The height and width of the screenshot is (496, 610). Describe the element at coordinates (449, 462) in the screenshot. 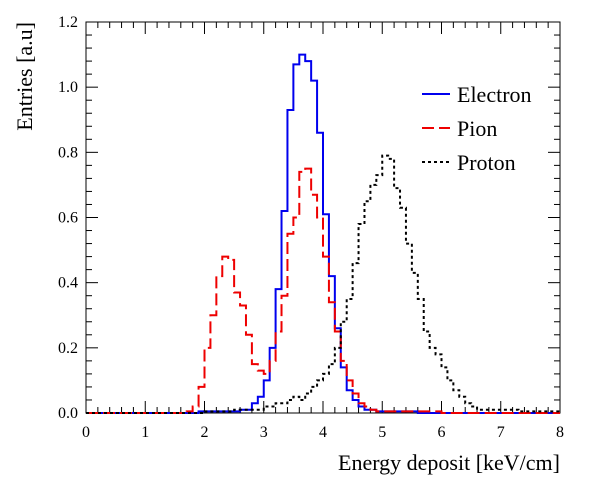

I see `x-axis-title: Energy deposit [keV/cm]` at that location.